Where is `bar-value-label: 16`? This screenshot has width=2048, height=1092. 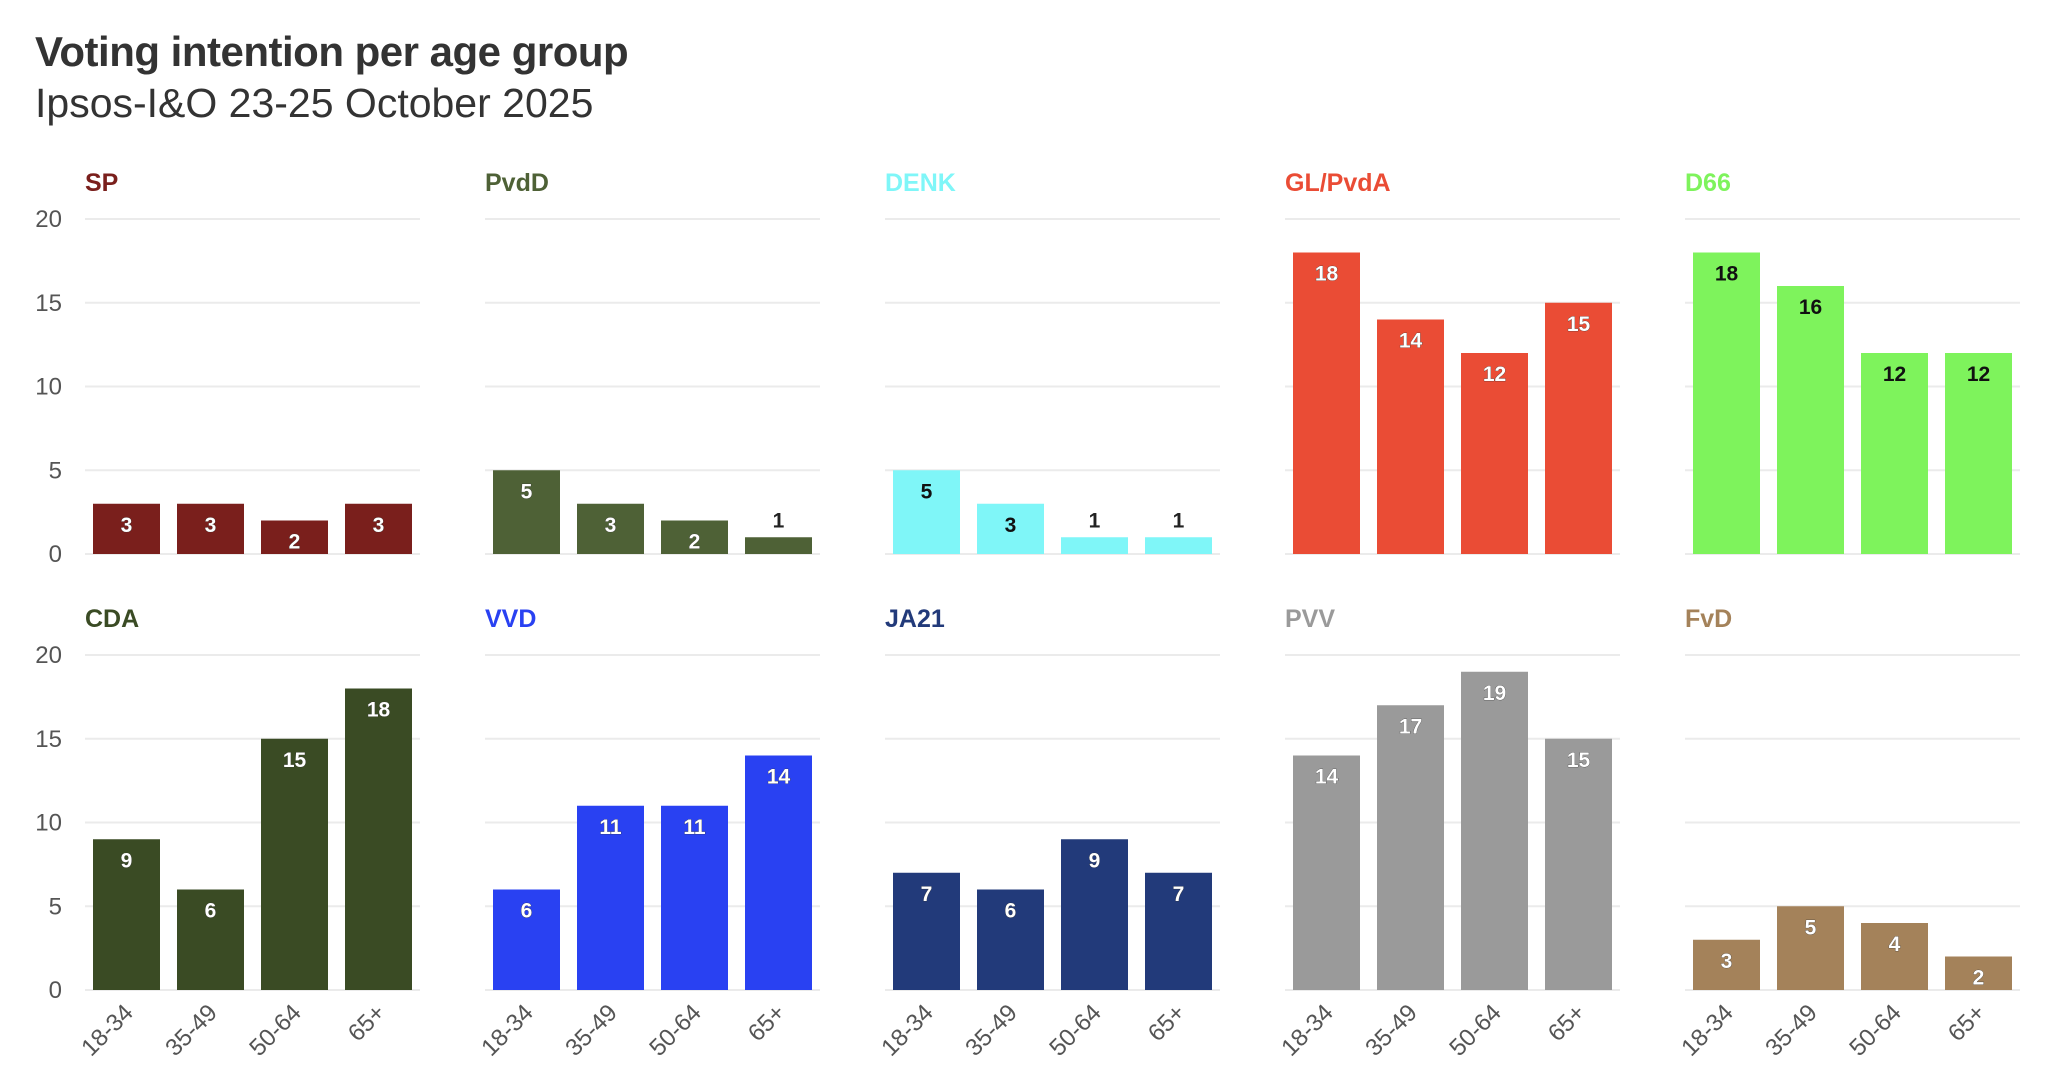 bar-value-label: 16 is located at coordinates (1810, 307).